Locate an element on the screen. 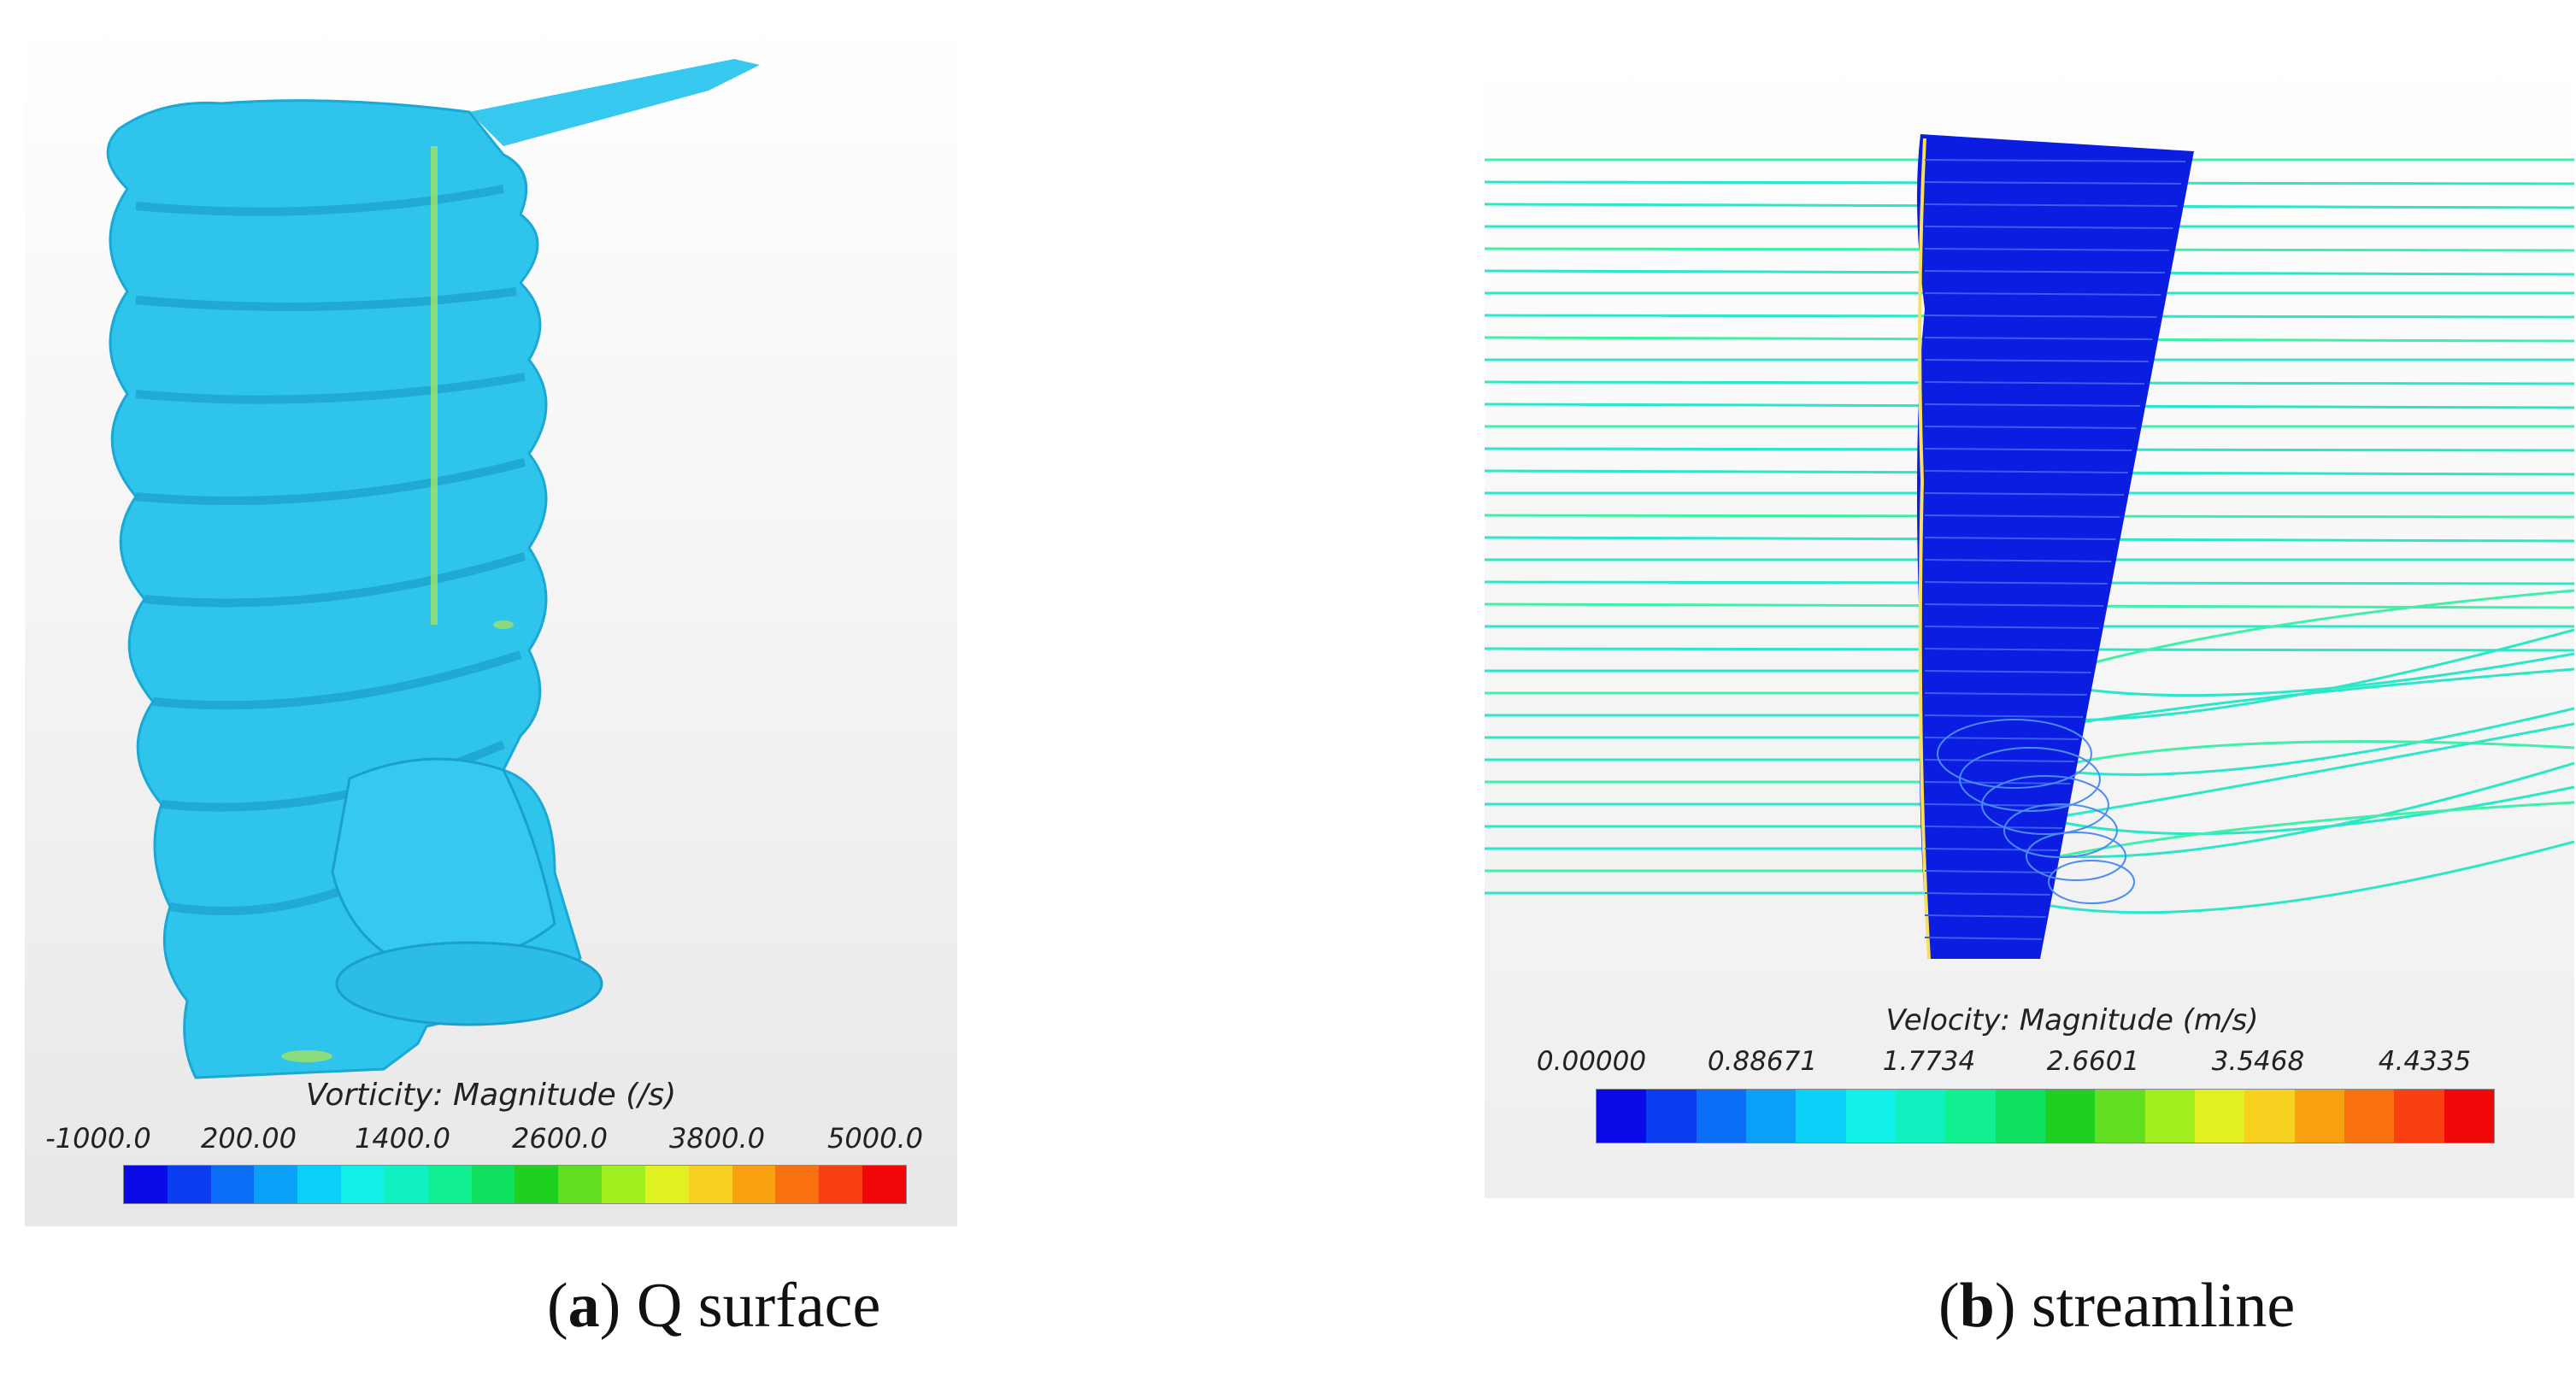  colorbar-tick: 1.7734 is located at coordinates (1929, 1061).